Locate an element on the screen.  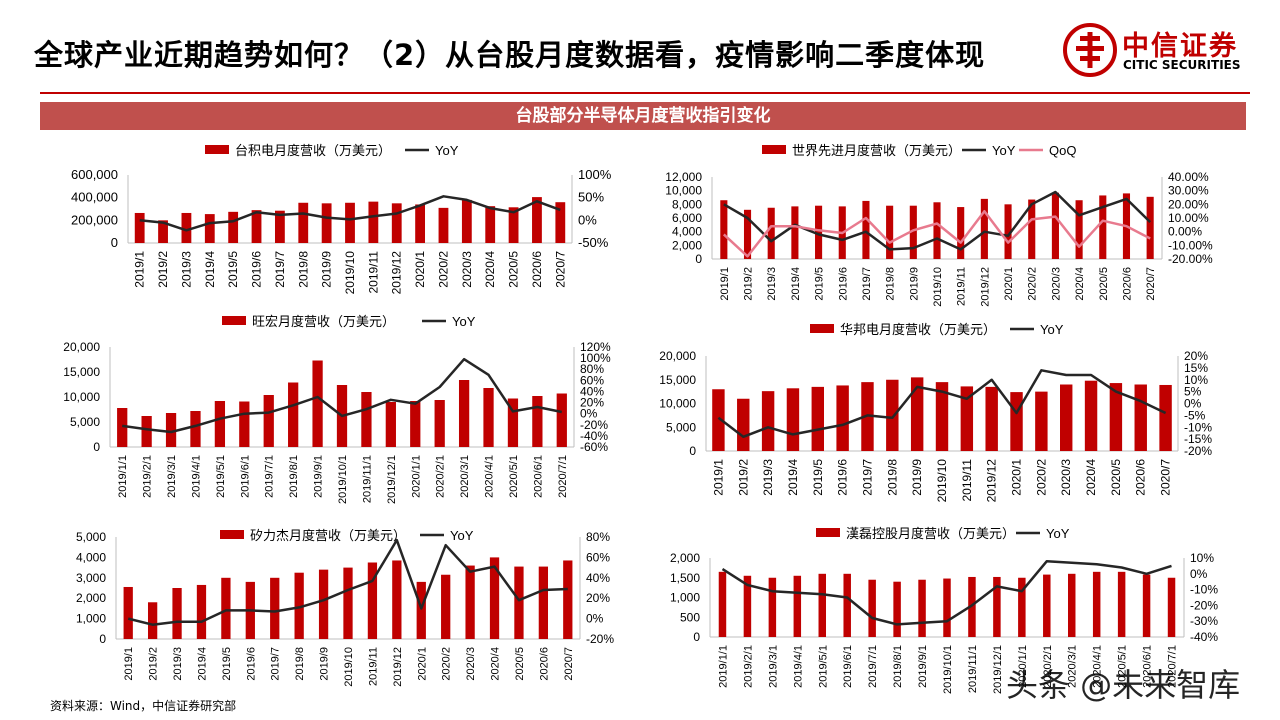
left-tick-label: 20,000 is located at coordinates (677, 356).